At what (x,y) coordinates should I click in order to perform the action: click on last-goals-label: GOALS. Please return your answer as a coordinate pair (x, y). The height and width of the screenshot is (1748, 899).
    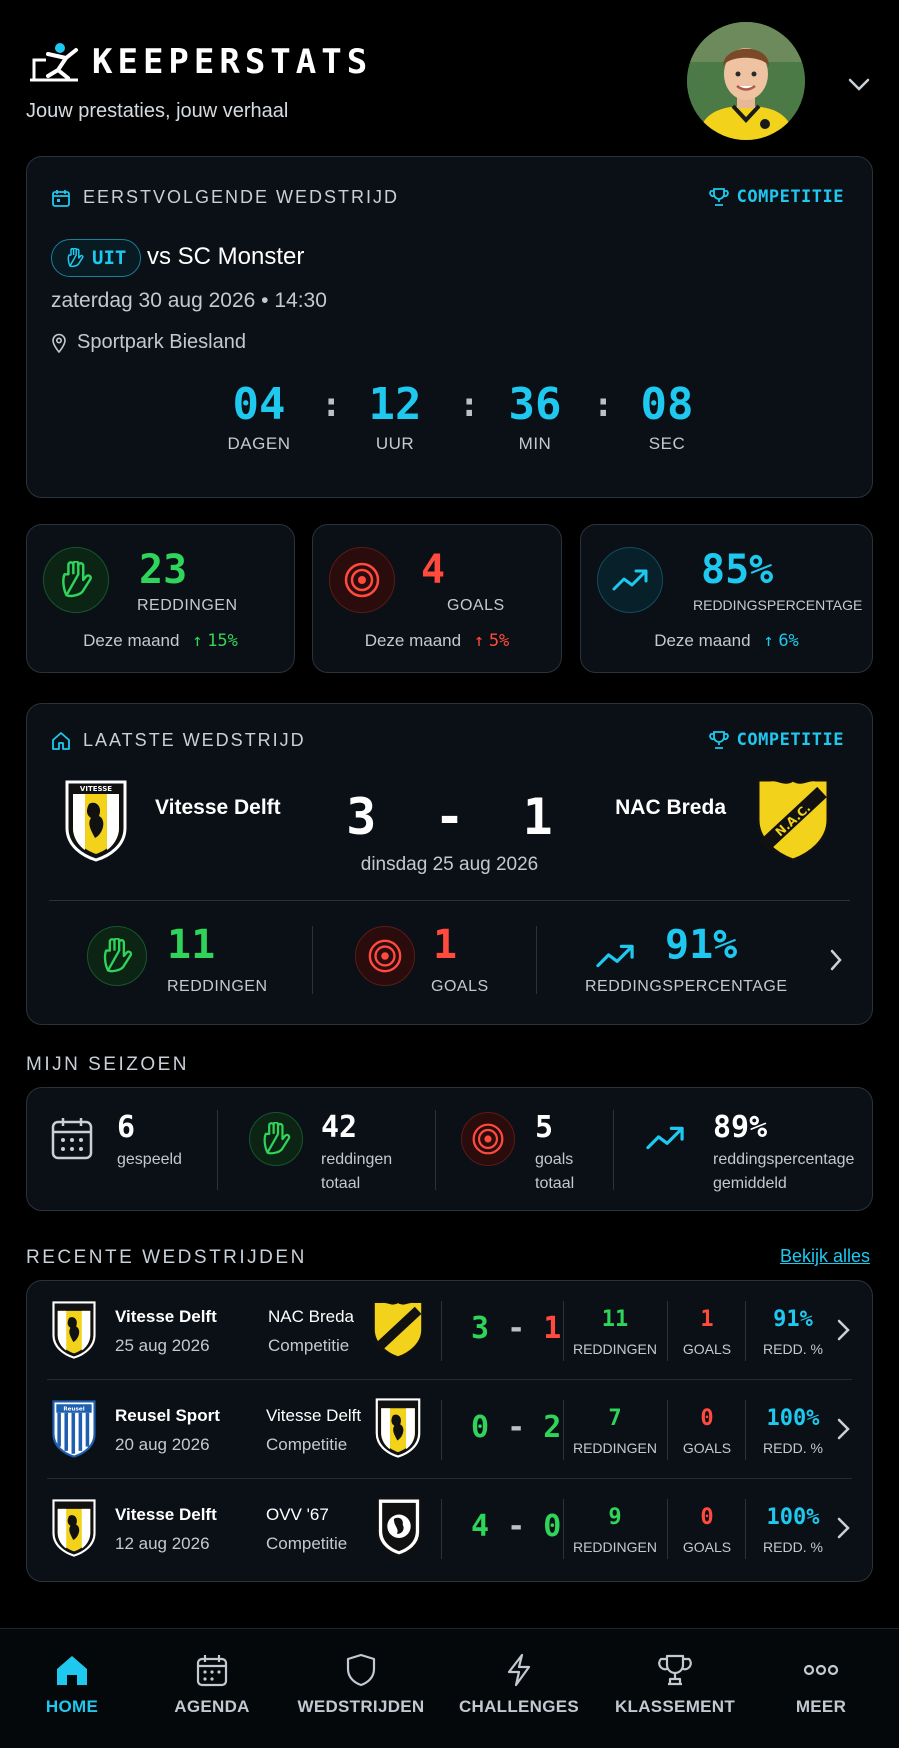
    Looking at the image, I should click on (460, 986).